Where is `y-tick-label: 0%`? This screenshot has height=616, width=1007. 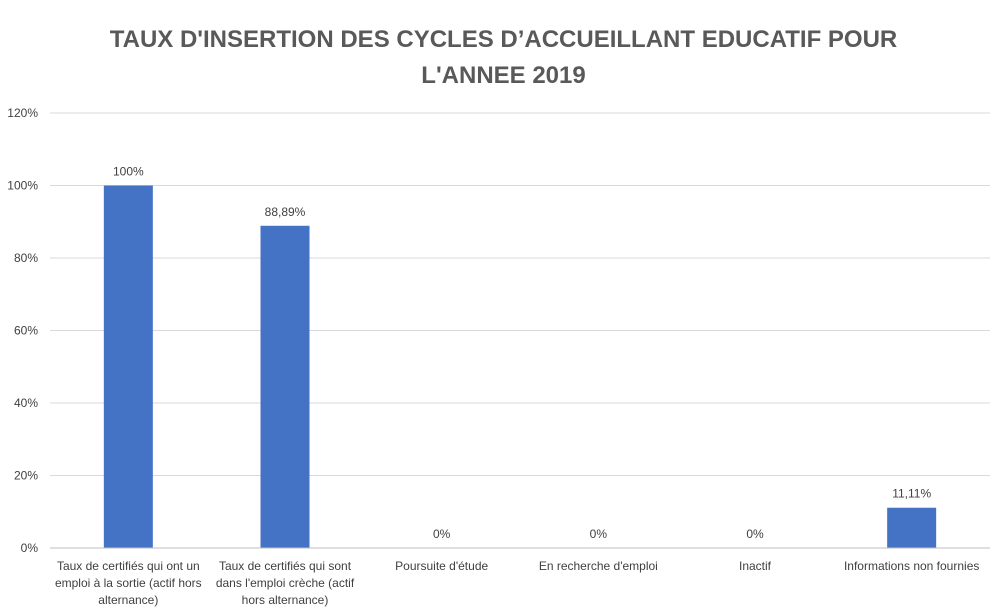
y-tick-label: 0% is located at coordinates (30, 548).